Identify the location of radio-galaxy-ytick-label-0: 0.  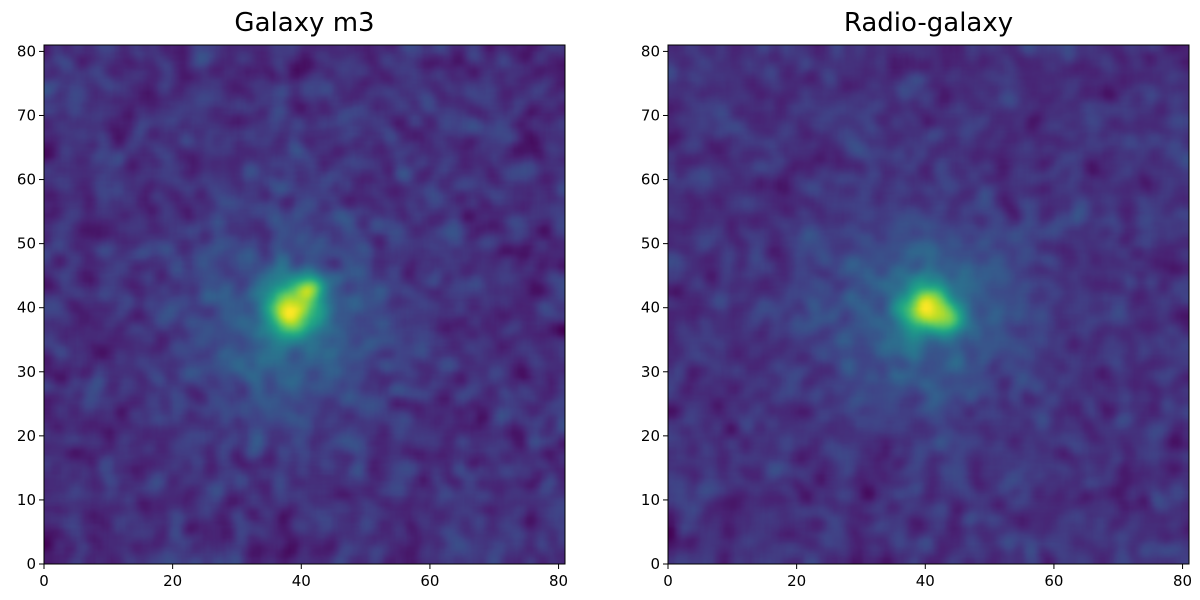
(655, 564).